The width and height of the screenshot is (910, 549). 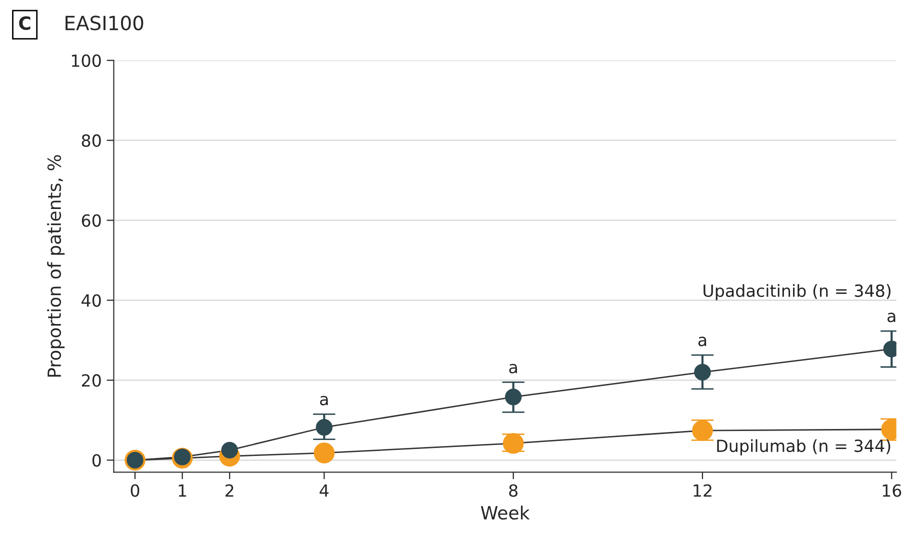 I want to click on x-axis-title: Week, so click(x=505, y=513).